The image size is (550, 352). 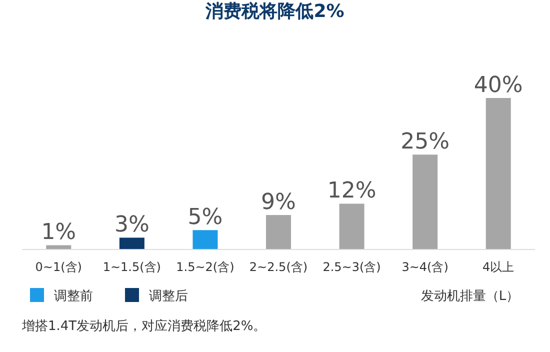 What do you see at coordinates (132, 225) in the screenshot?
I see `data-label: 3%` at bounding box center [132, 225].